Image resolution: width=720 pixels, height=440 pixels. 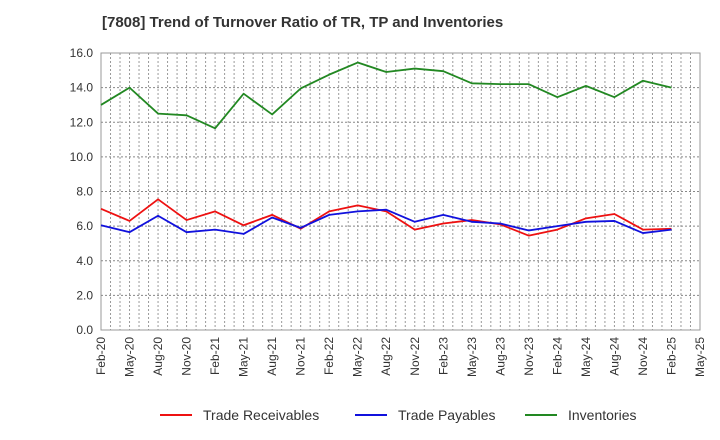 I want to click on y-tick-label: 16.0, so click(x=82, y=53).